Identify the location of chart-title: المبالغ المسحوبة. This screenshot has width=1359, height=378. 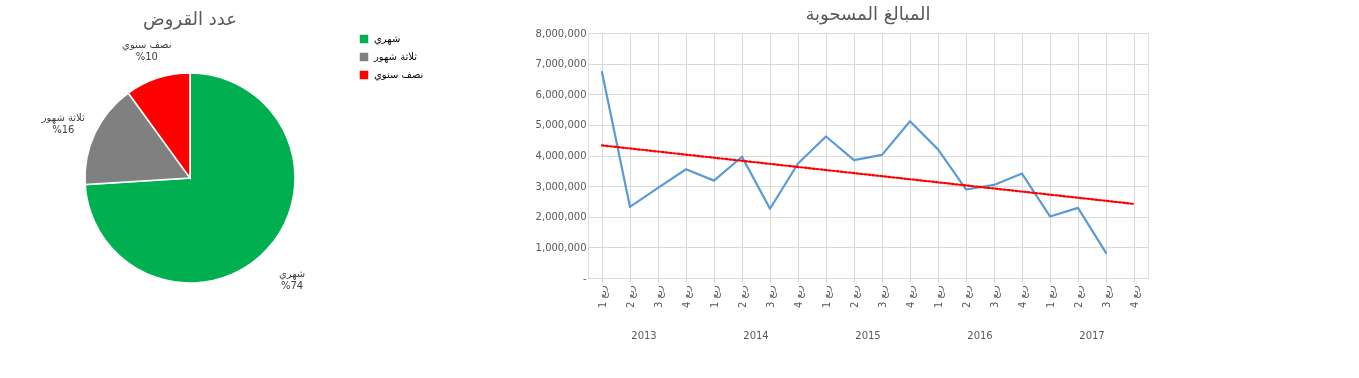
(868, 14).